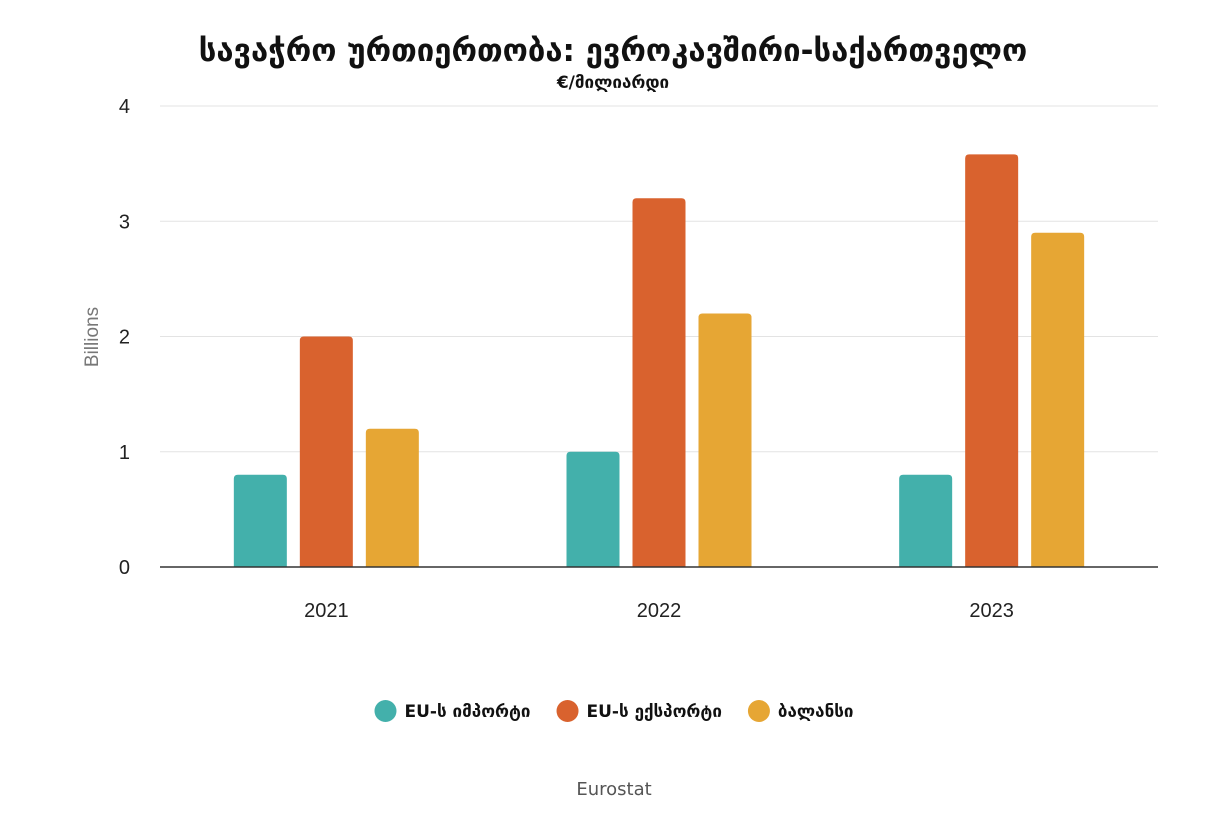  Describe the element at coordinates (124, 568) in the screenshot. I see `y-tick-label: 0` at that location.